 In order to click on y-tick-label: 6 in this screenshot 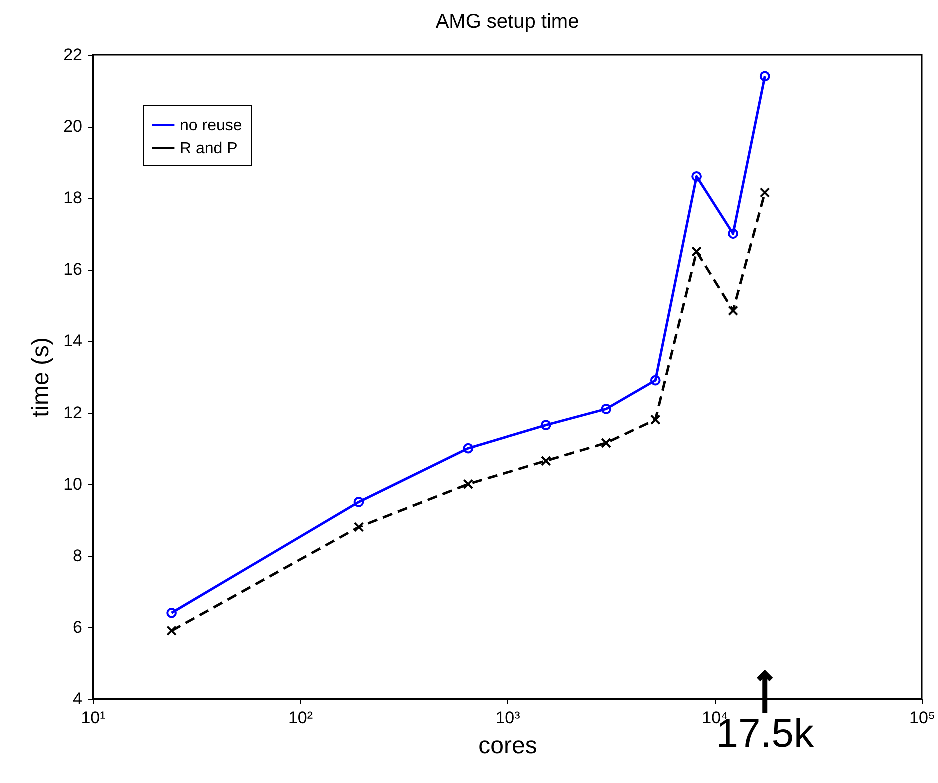, I will do `click(77, 627)`.